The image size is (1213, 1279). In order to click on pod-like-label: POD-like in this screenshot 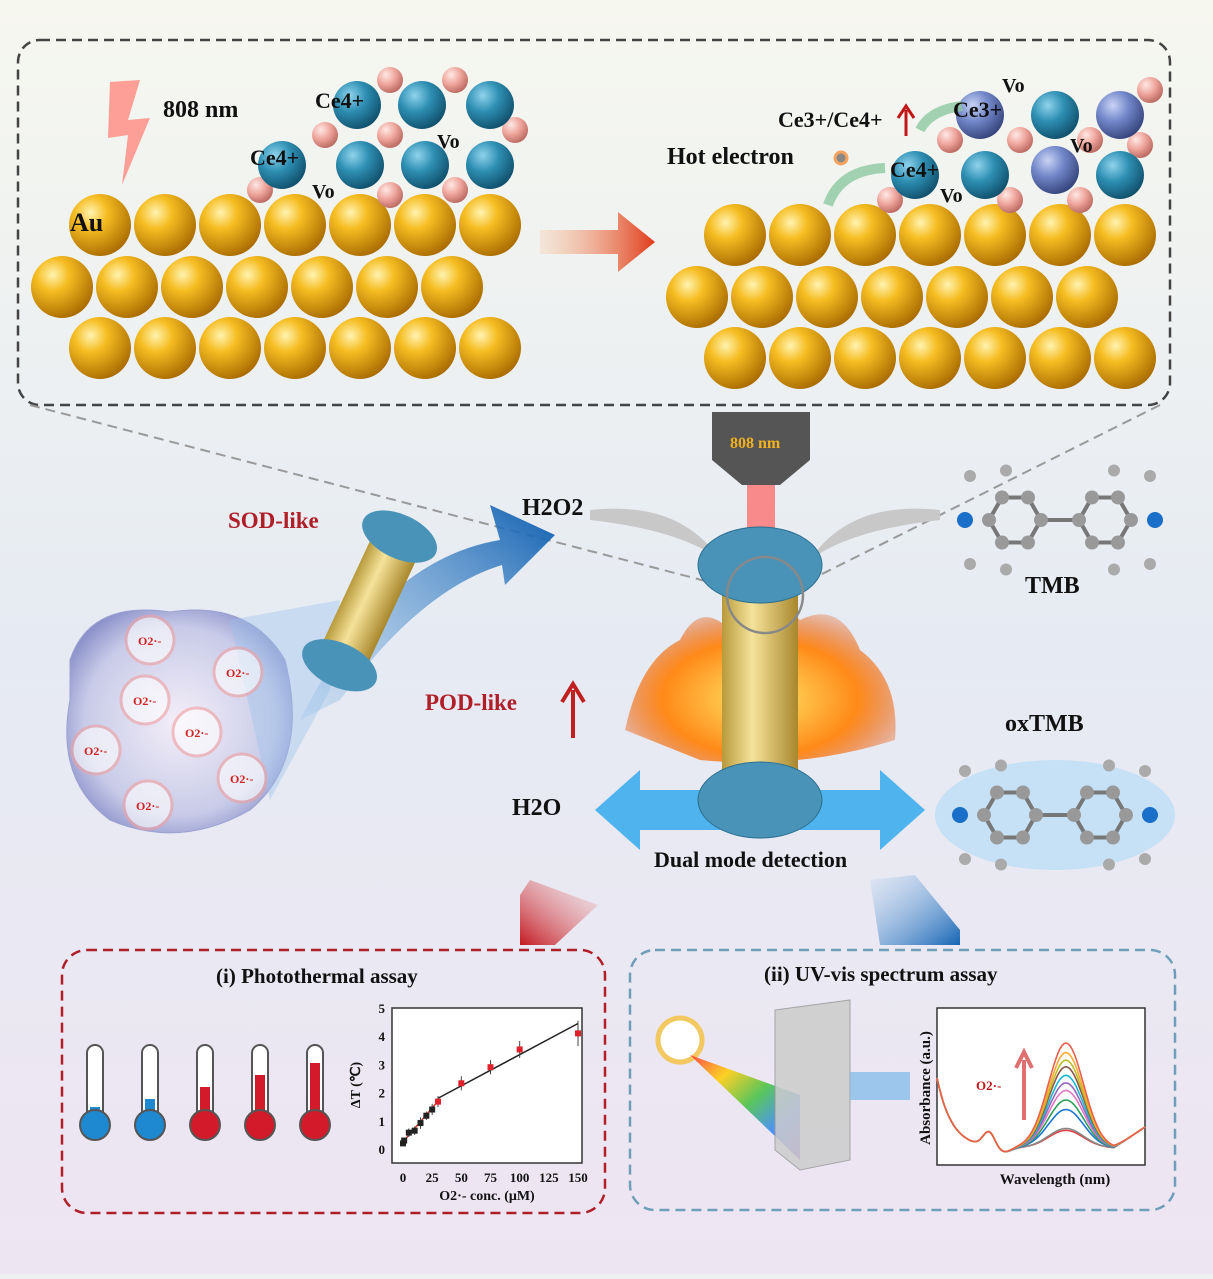, I will do `click(471, 702)`.